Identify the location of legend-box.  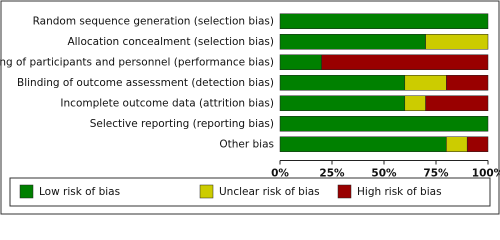
(250, 192).